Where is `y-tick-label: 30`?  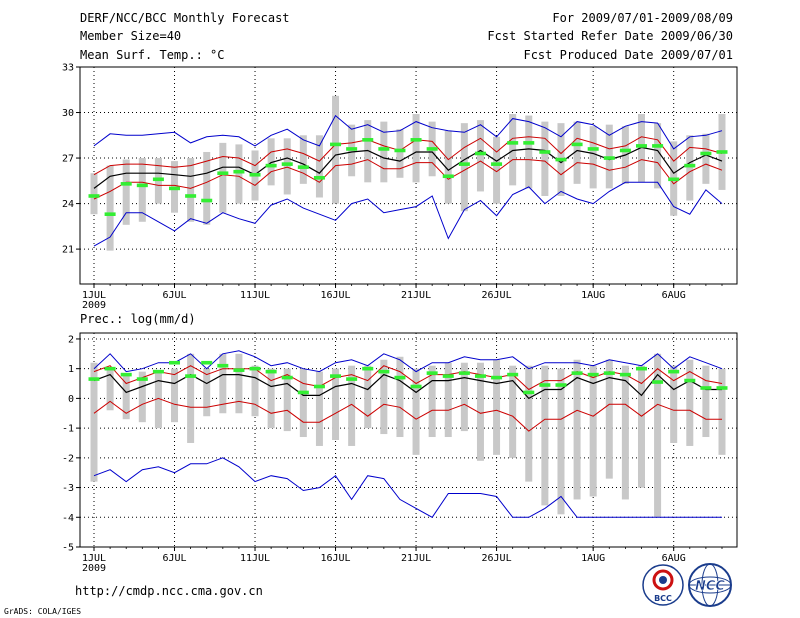
y-tick-label: 30 is located at coordinates (68, 113).